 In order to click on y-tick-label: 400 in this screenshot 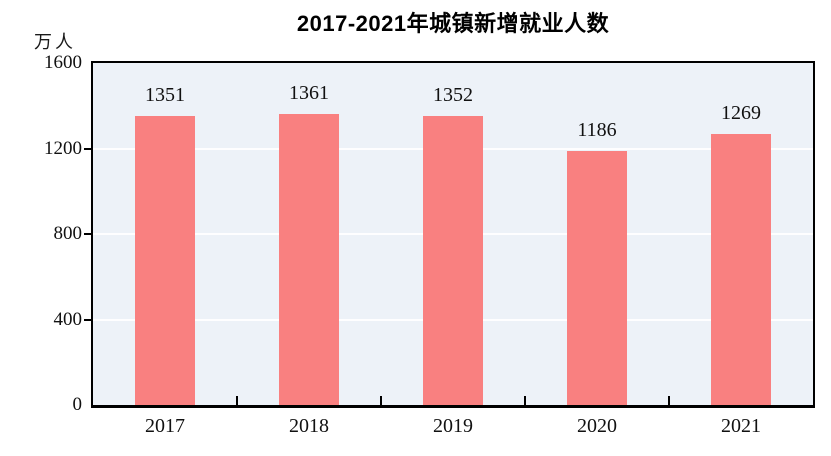, I will do `click(68, 319)`.